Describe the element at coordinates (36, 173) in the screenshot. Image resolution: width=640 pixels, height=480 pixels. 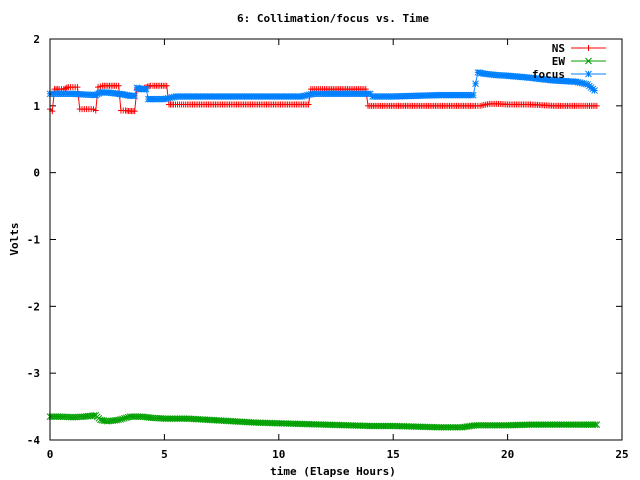
I see `y-tick-label: 0` at that location.